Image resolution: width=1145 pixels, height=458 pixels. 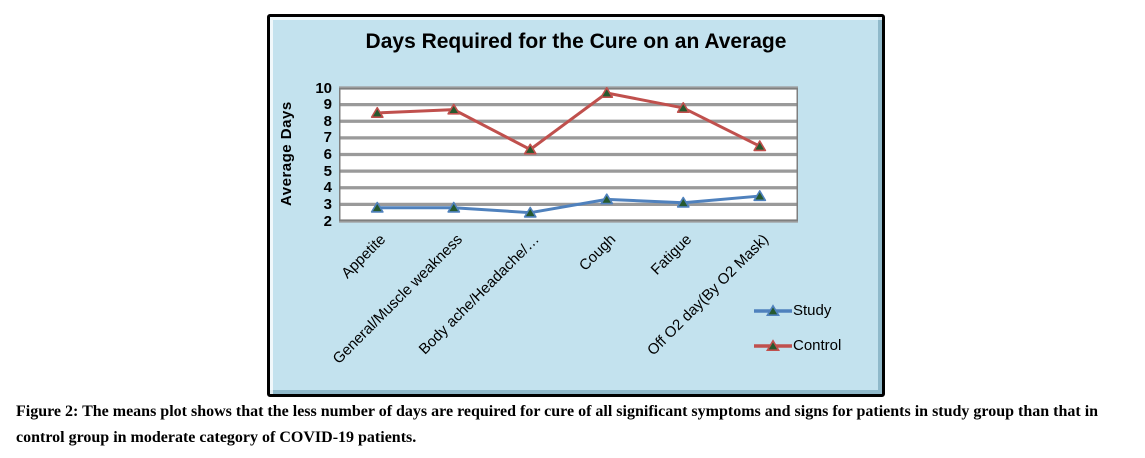 I want to click on x-category-label: Appetite, so click(x=364, y=256).